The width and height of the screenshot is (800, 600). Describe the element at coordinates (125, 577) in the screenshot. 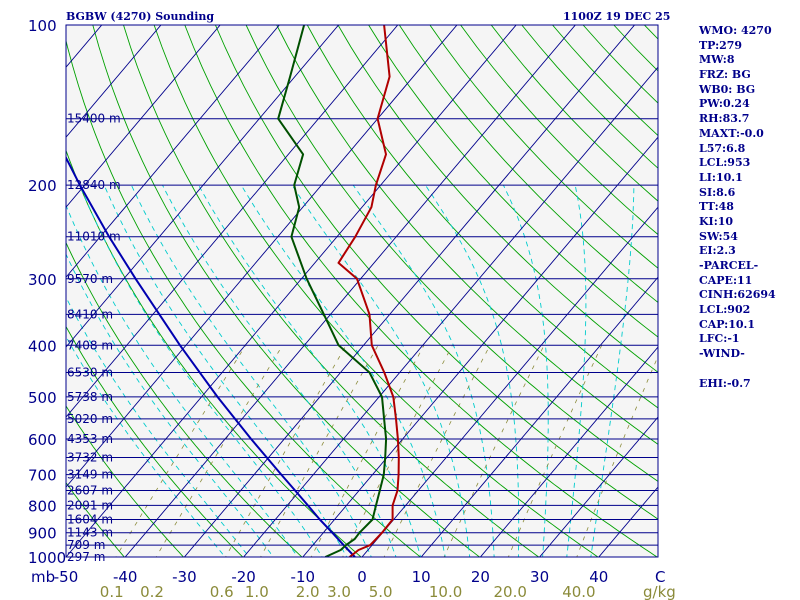

I see `temperature-tick-label: -40` at that location.